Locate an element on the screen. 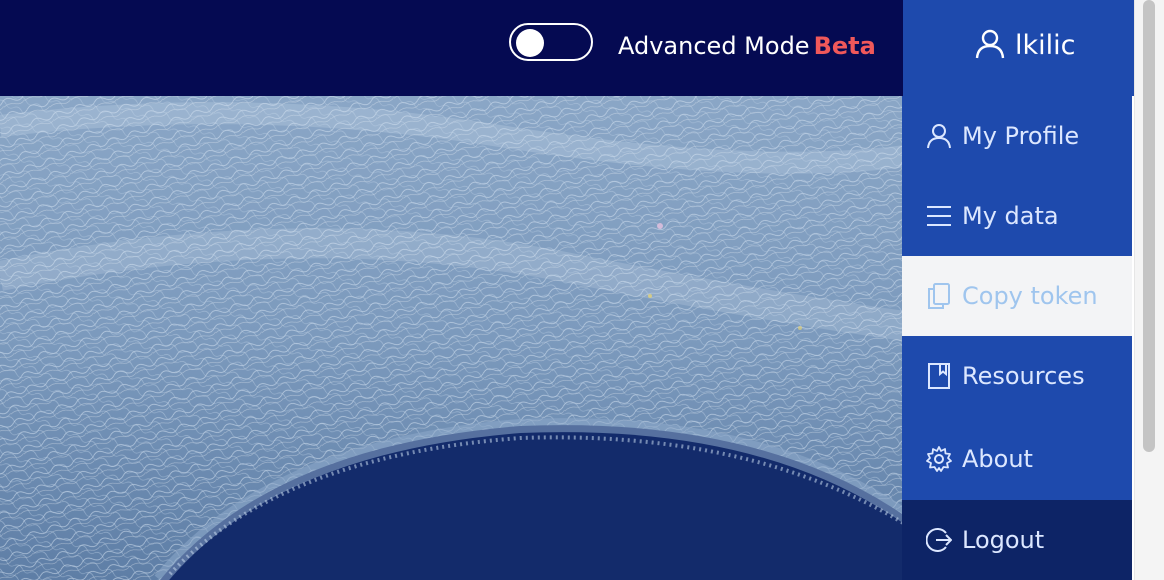 Image resolution: width=1164 pixels, height=580 pixels. menu-item-label: Logout is located at coordinates (1003, 540).